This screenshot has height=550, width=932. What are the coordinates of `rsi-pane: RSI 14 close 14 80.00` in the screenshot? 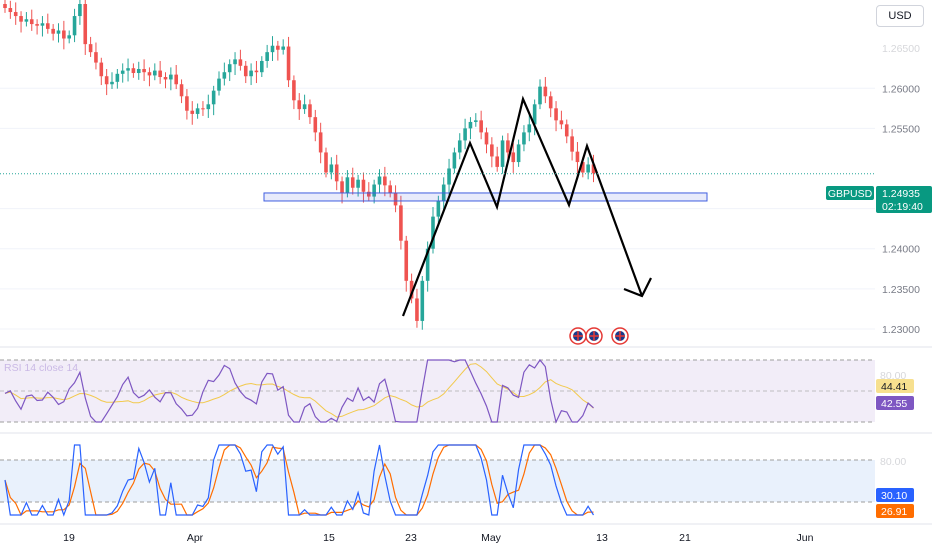 It's located at (453, 391).